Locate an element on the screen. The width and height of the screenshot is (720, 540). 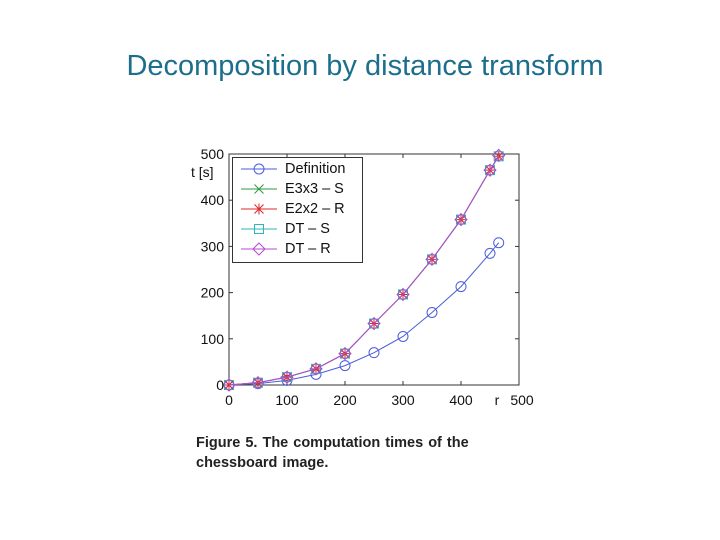
x-tick-label: 500 is located at coordinates (522, 400).